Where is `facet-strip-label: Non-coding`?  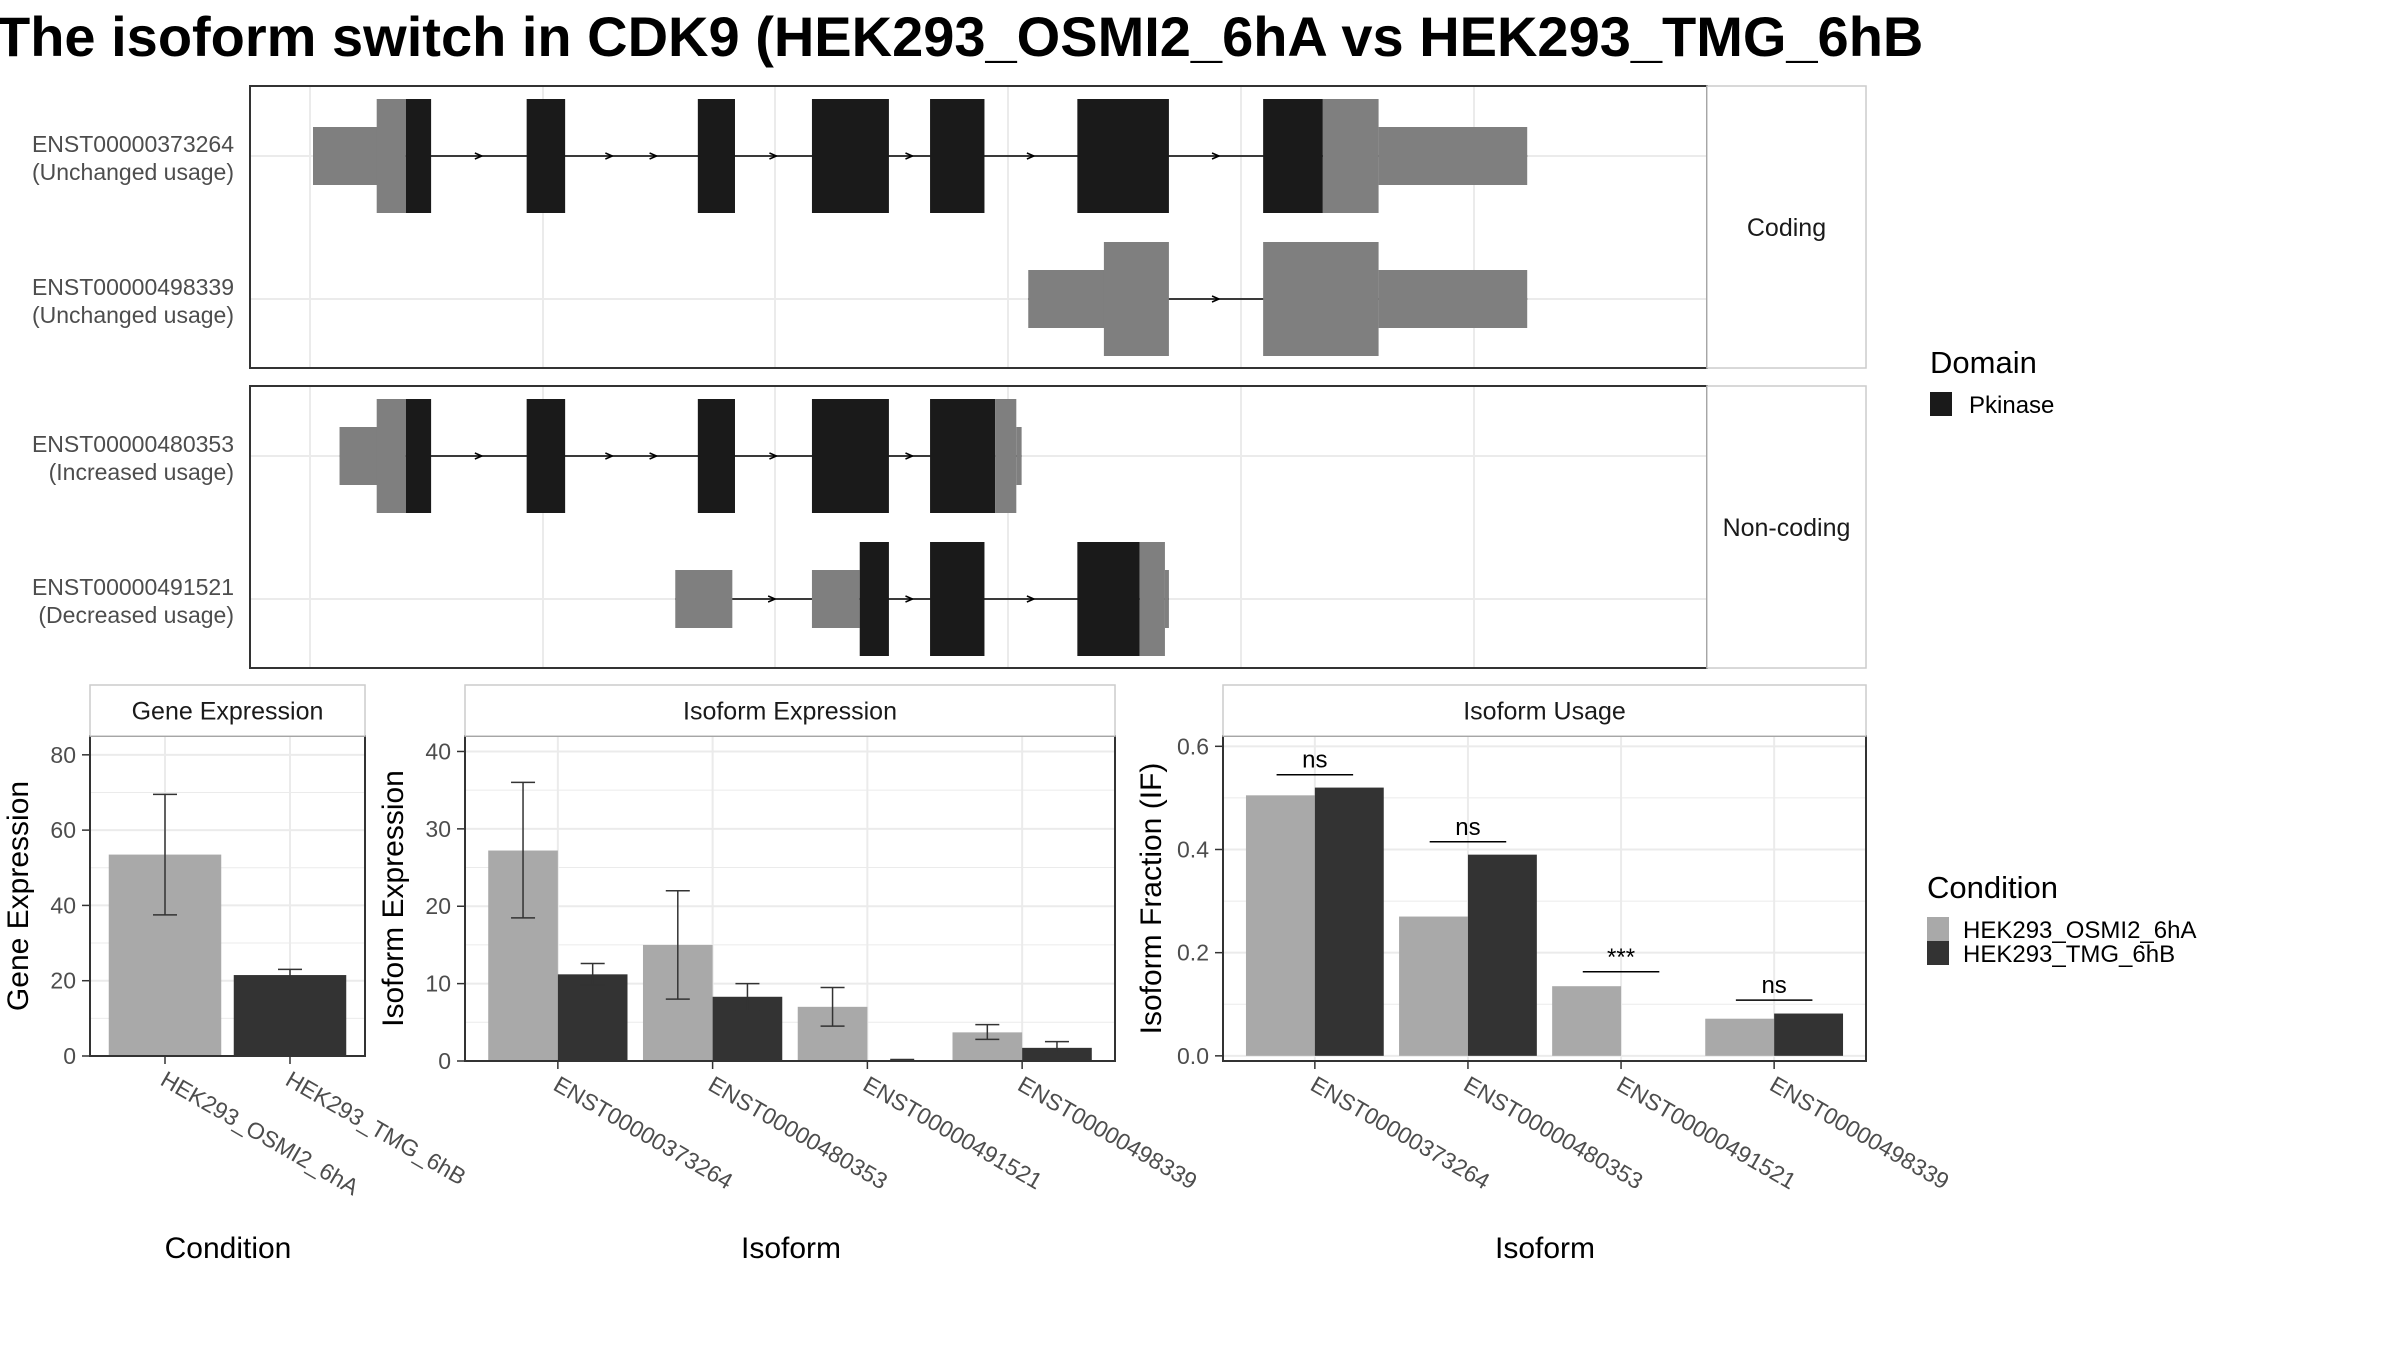
facet-strip-label: Non-coding is located at coordinates (1787, 528).